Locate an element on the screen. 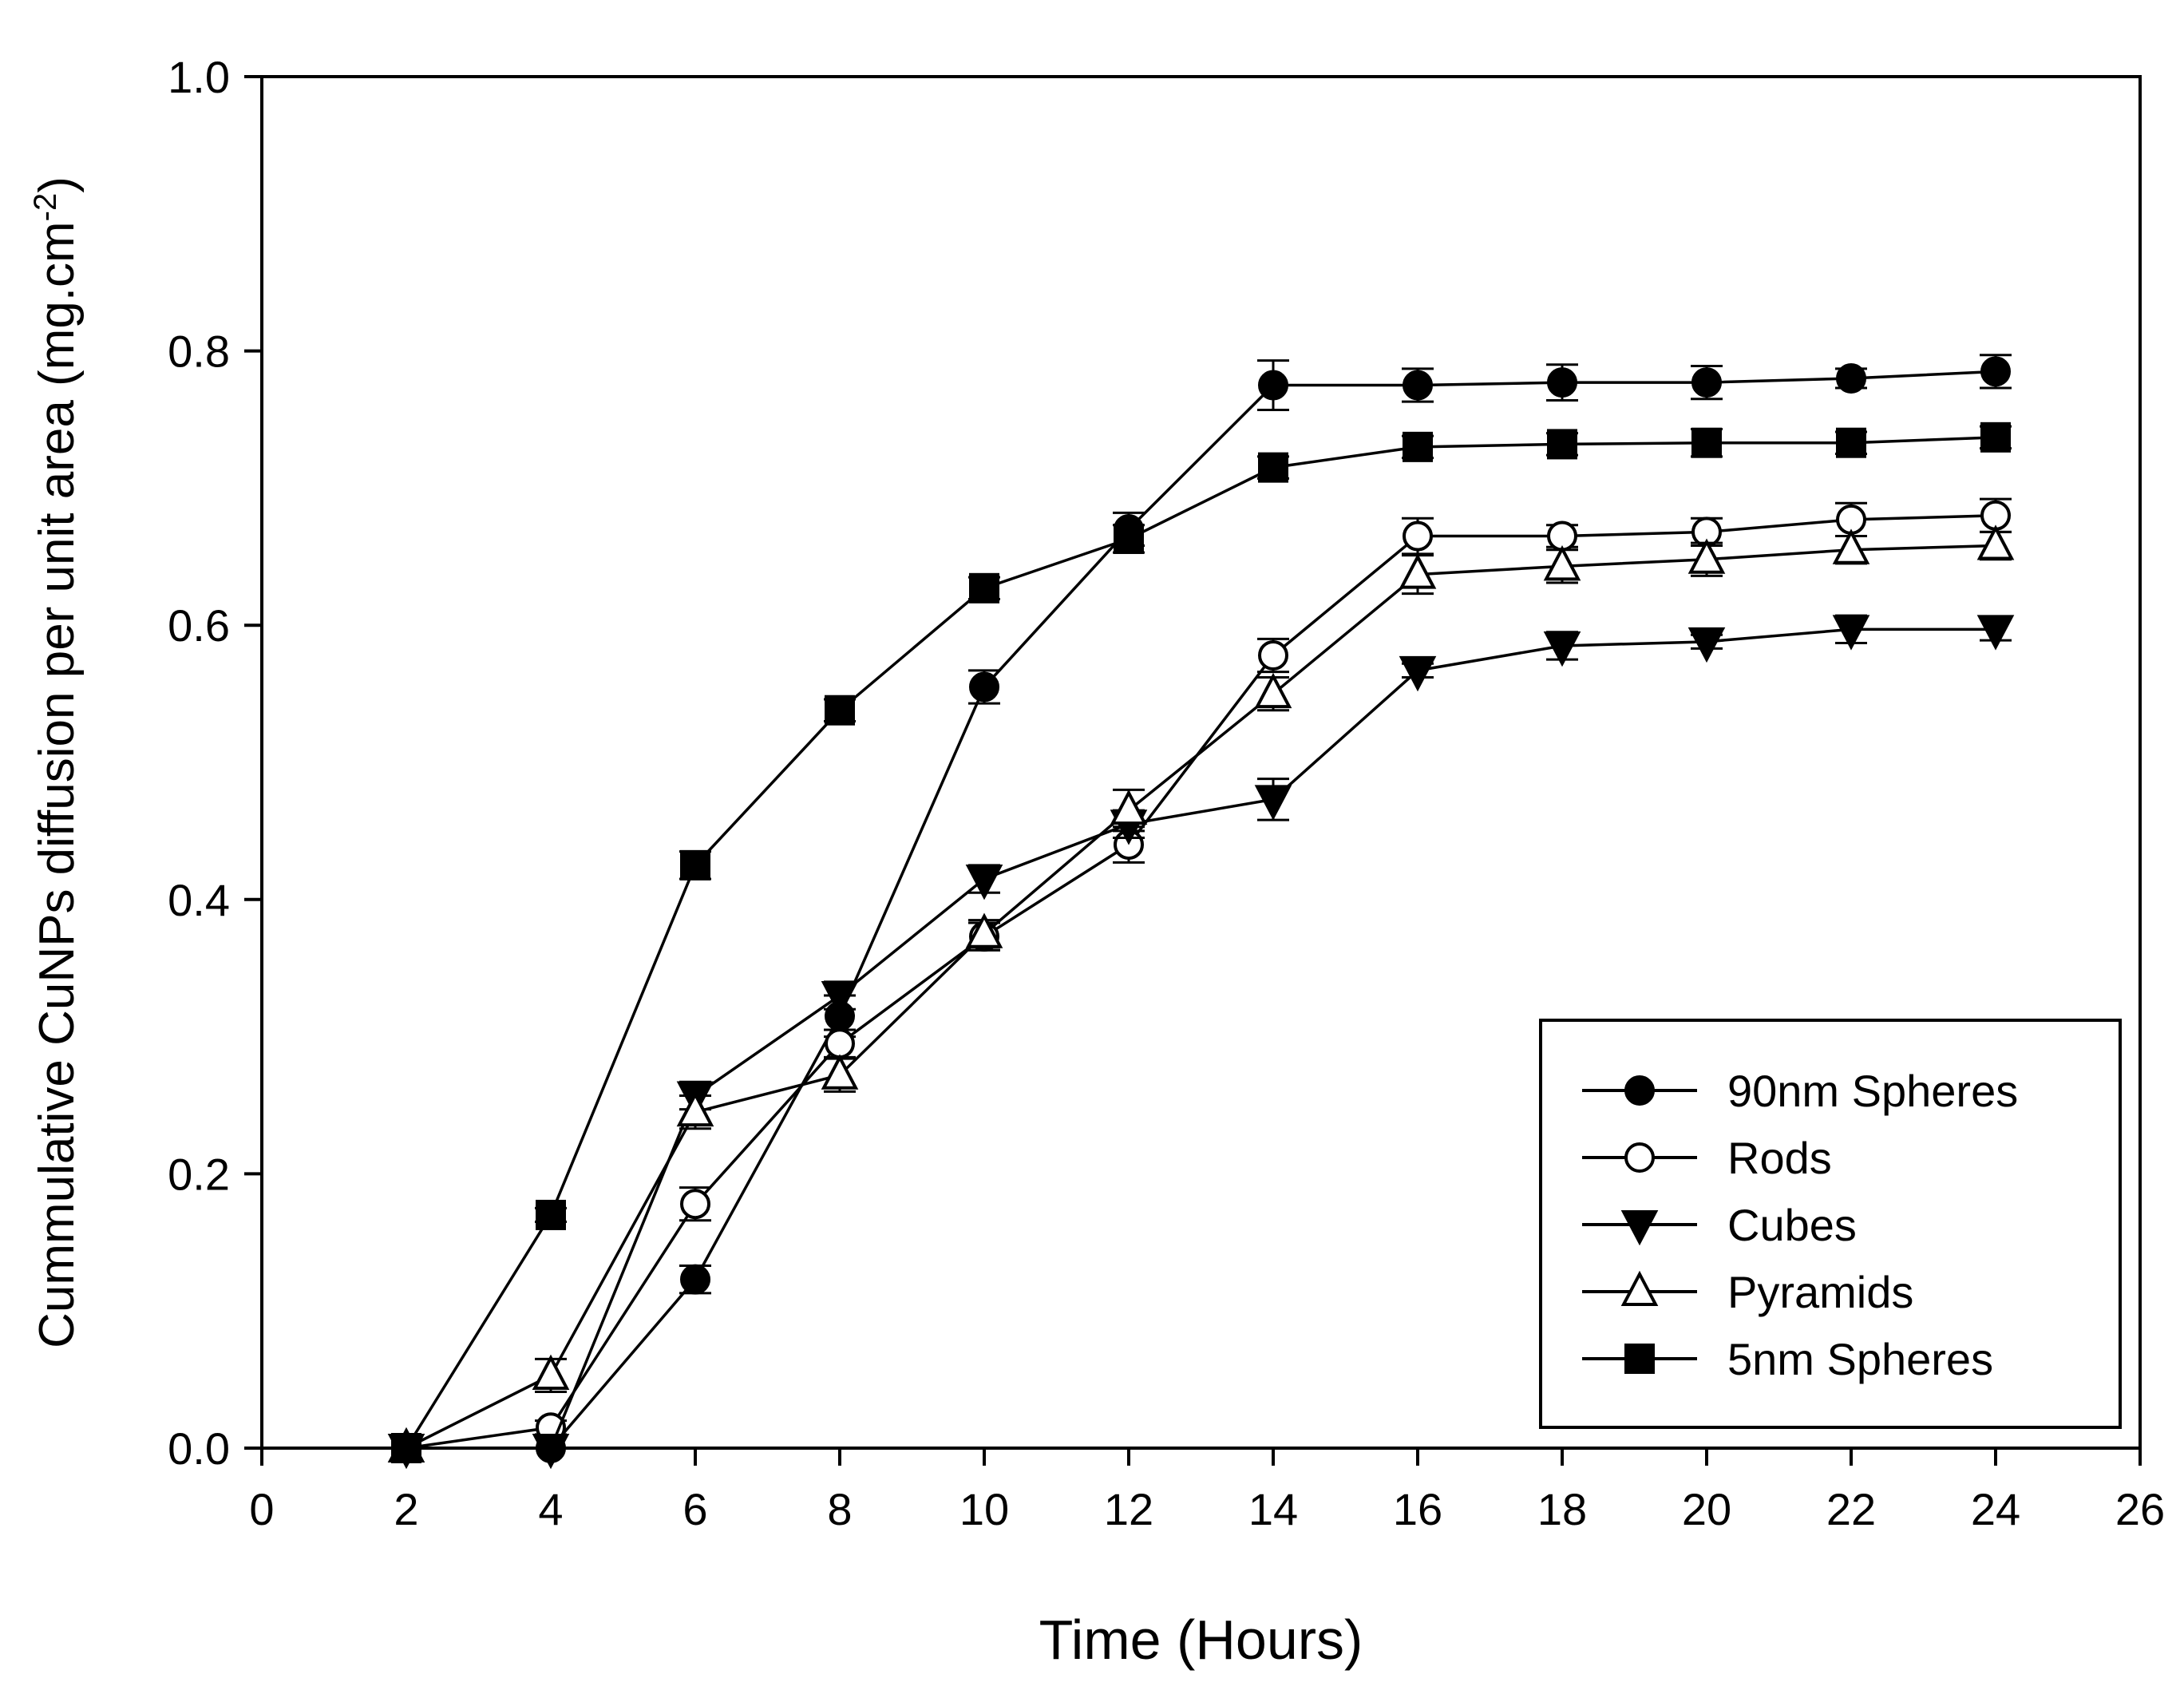  x-tick-label: 22 is located at coordinates (1851, 1509).